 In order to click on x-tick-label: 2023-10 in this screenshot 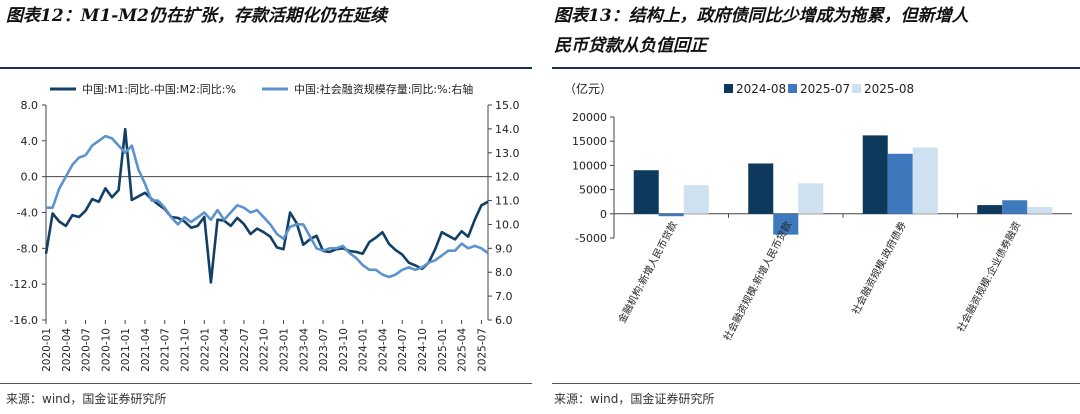, I will do `click(344, 350)`.